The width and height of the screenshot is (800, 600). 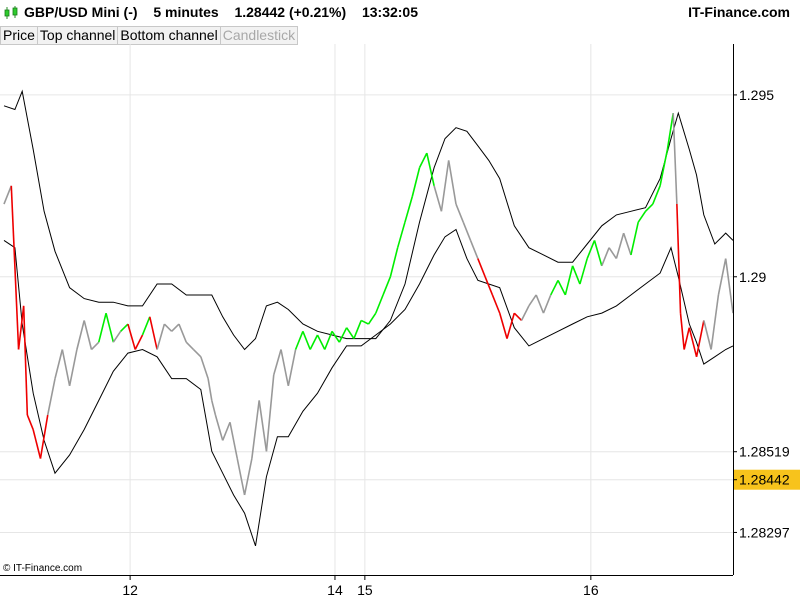 What do you see at coordinates (169, 35) in the screenshot?
I see `tab-bottom-channel: Bottom channel` at bounding box center [169, 35].